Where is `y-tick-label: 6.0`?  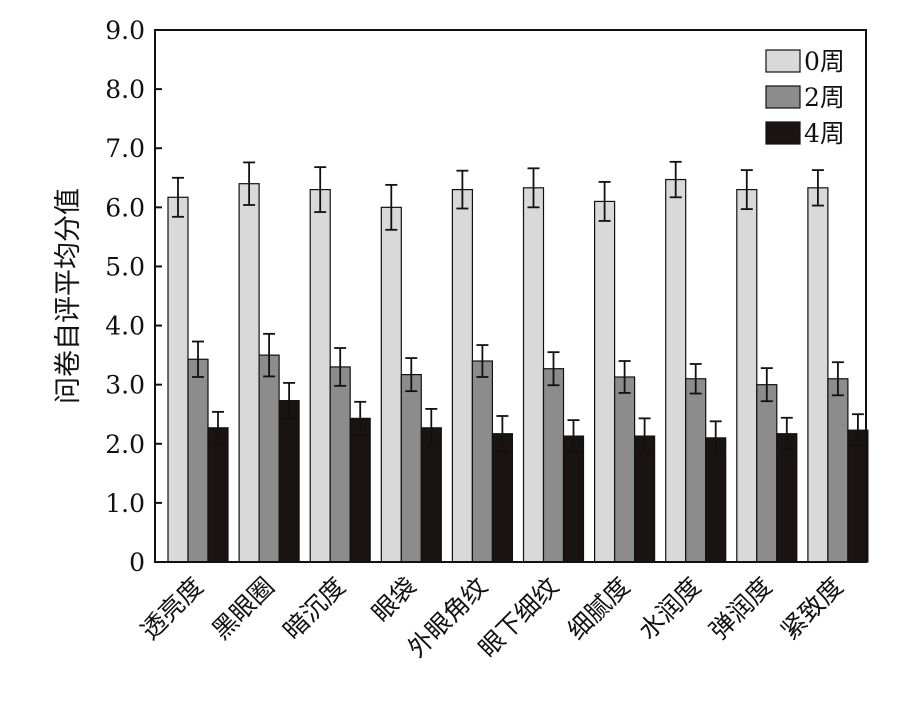
y-tick-label: 6.0 is located at coordinates (125, 207).